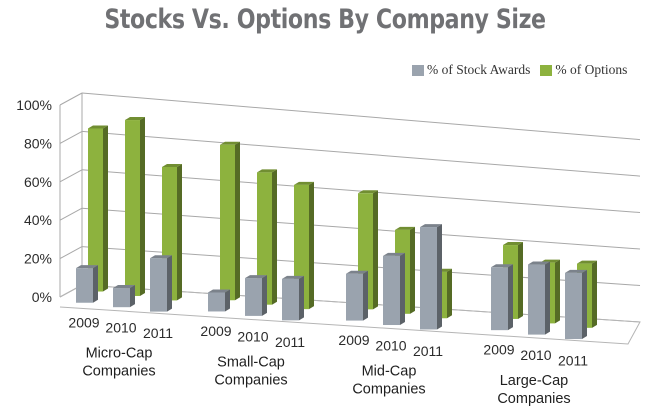  Describe the element at coordinates (34, 201) in the screenshot. I see `y-axis-ticks: 0% 20% 40% 60% 80% 100%` at that location.